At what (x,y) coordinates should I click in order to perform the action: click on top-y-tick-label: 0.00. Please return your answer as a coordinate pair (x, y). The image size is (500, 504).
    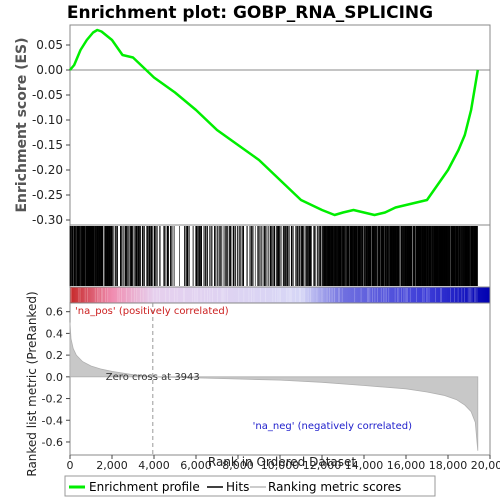
    Looking at the image, I should click on (49, 70).